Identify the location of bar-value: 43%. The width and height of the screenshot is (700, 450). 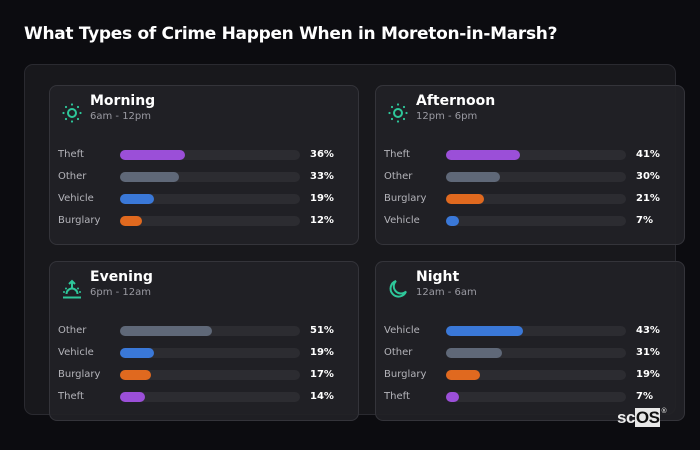
(648, 330).